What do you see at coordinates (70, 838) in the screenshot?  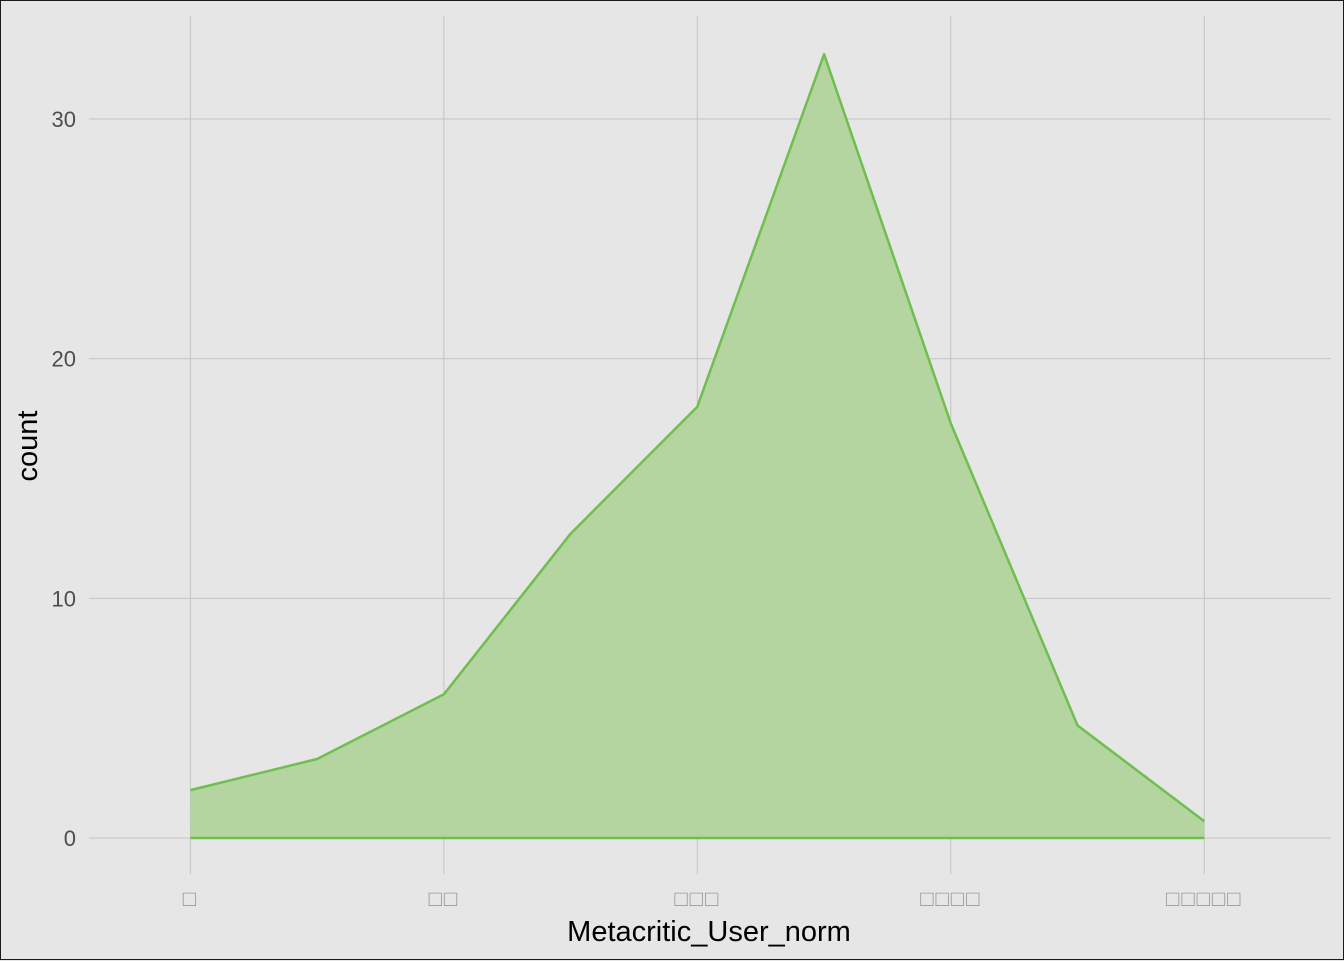 I see `y-tick-label: 0` at bounding box center [70, 838].